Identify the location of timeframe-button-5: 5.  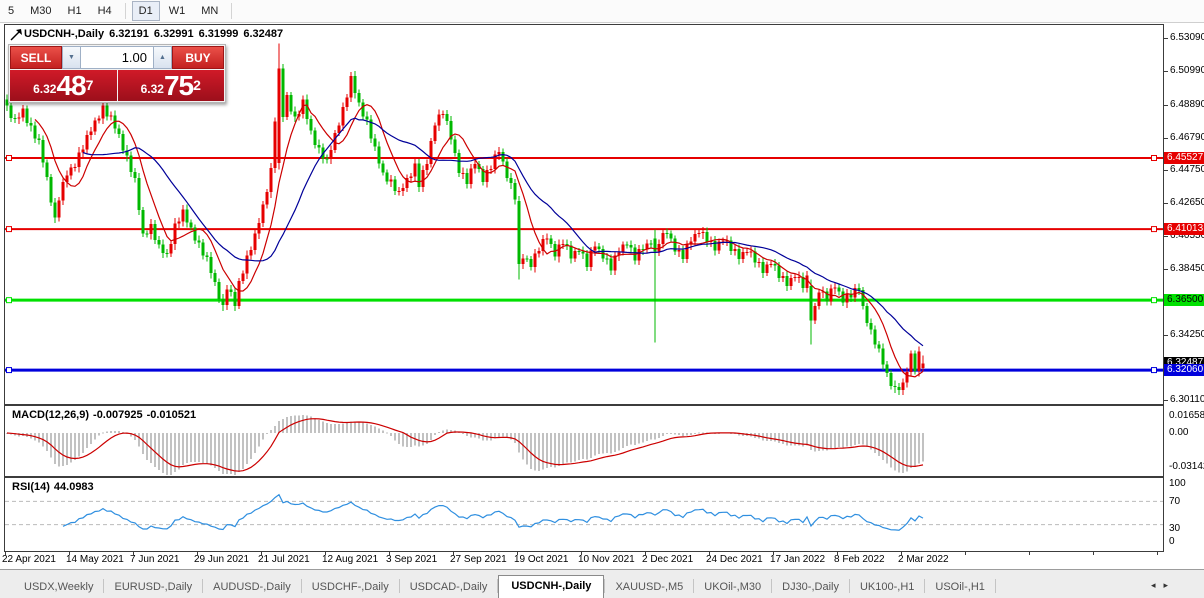
(11, 11).